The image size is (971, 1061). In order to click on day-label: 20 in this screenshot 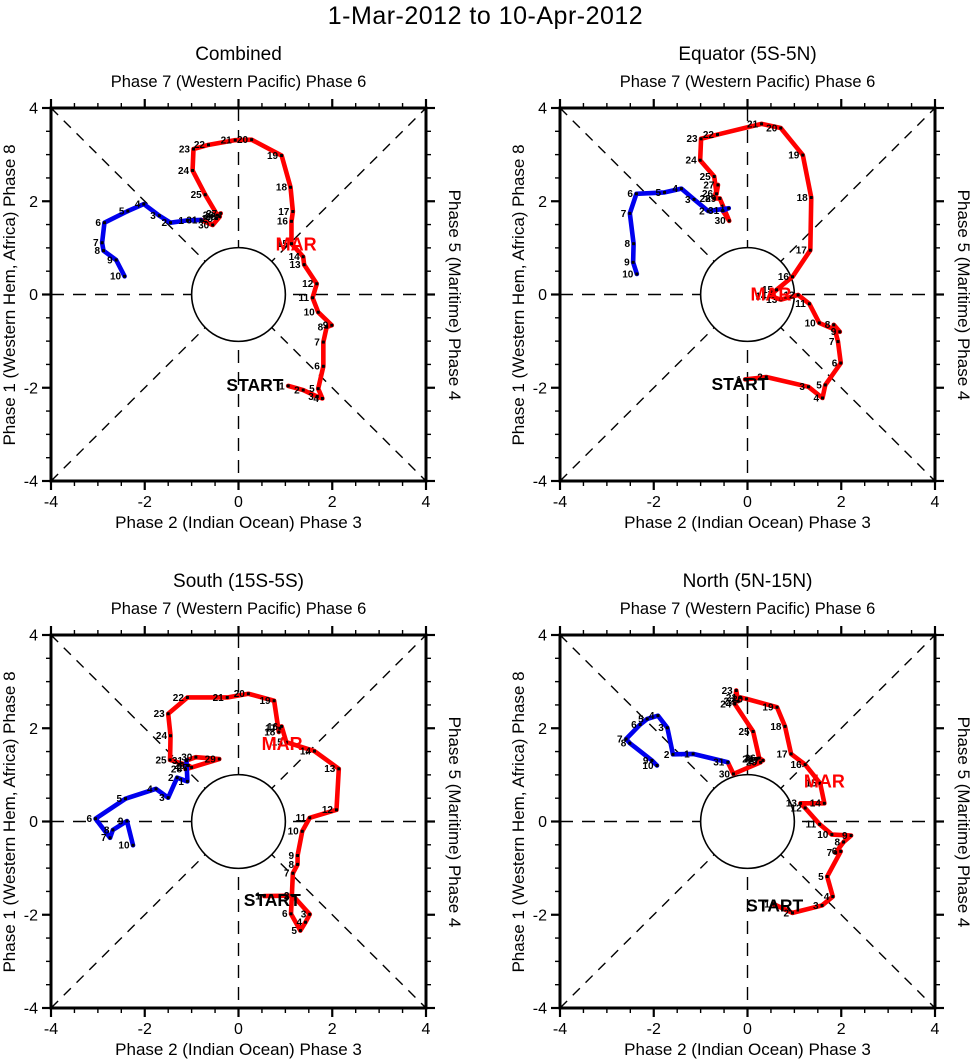, I will do `click(243, 140)`.